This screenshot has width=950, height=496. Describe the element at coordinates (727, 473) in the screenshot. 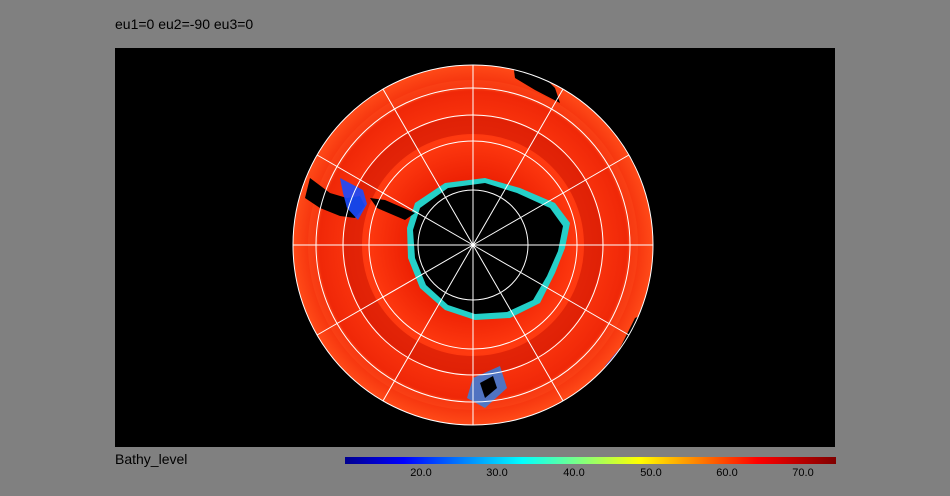

I see `colorbar-tick: 60.0` at that location.